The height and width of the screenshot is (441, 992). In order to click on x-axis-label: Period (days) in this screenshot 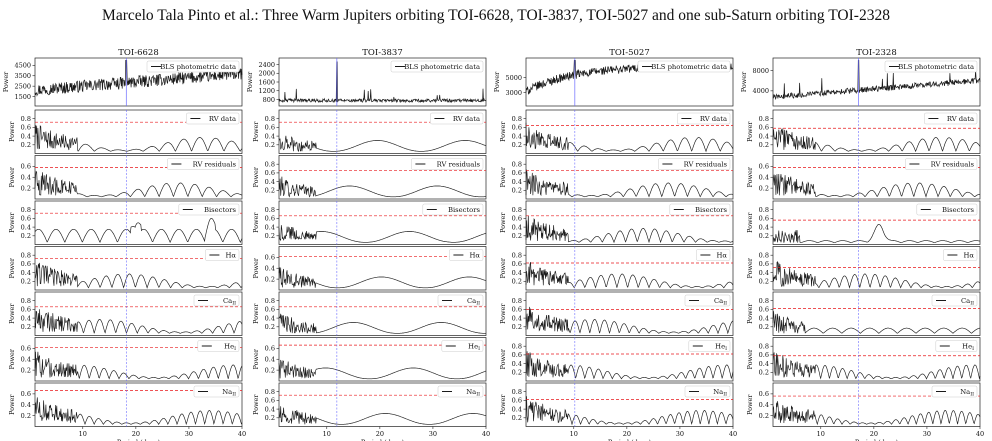, I will do `click(383, 440)`.